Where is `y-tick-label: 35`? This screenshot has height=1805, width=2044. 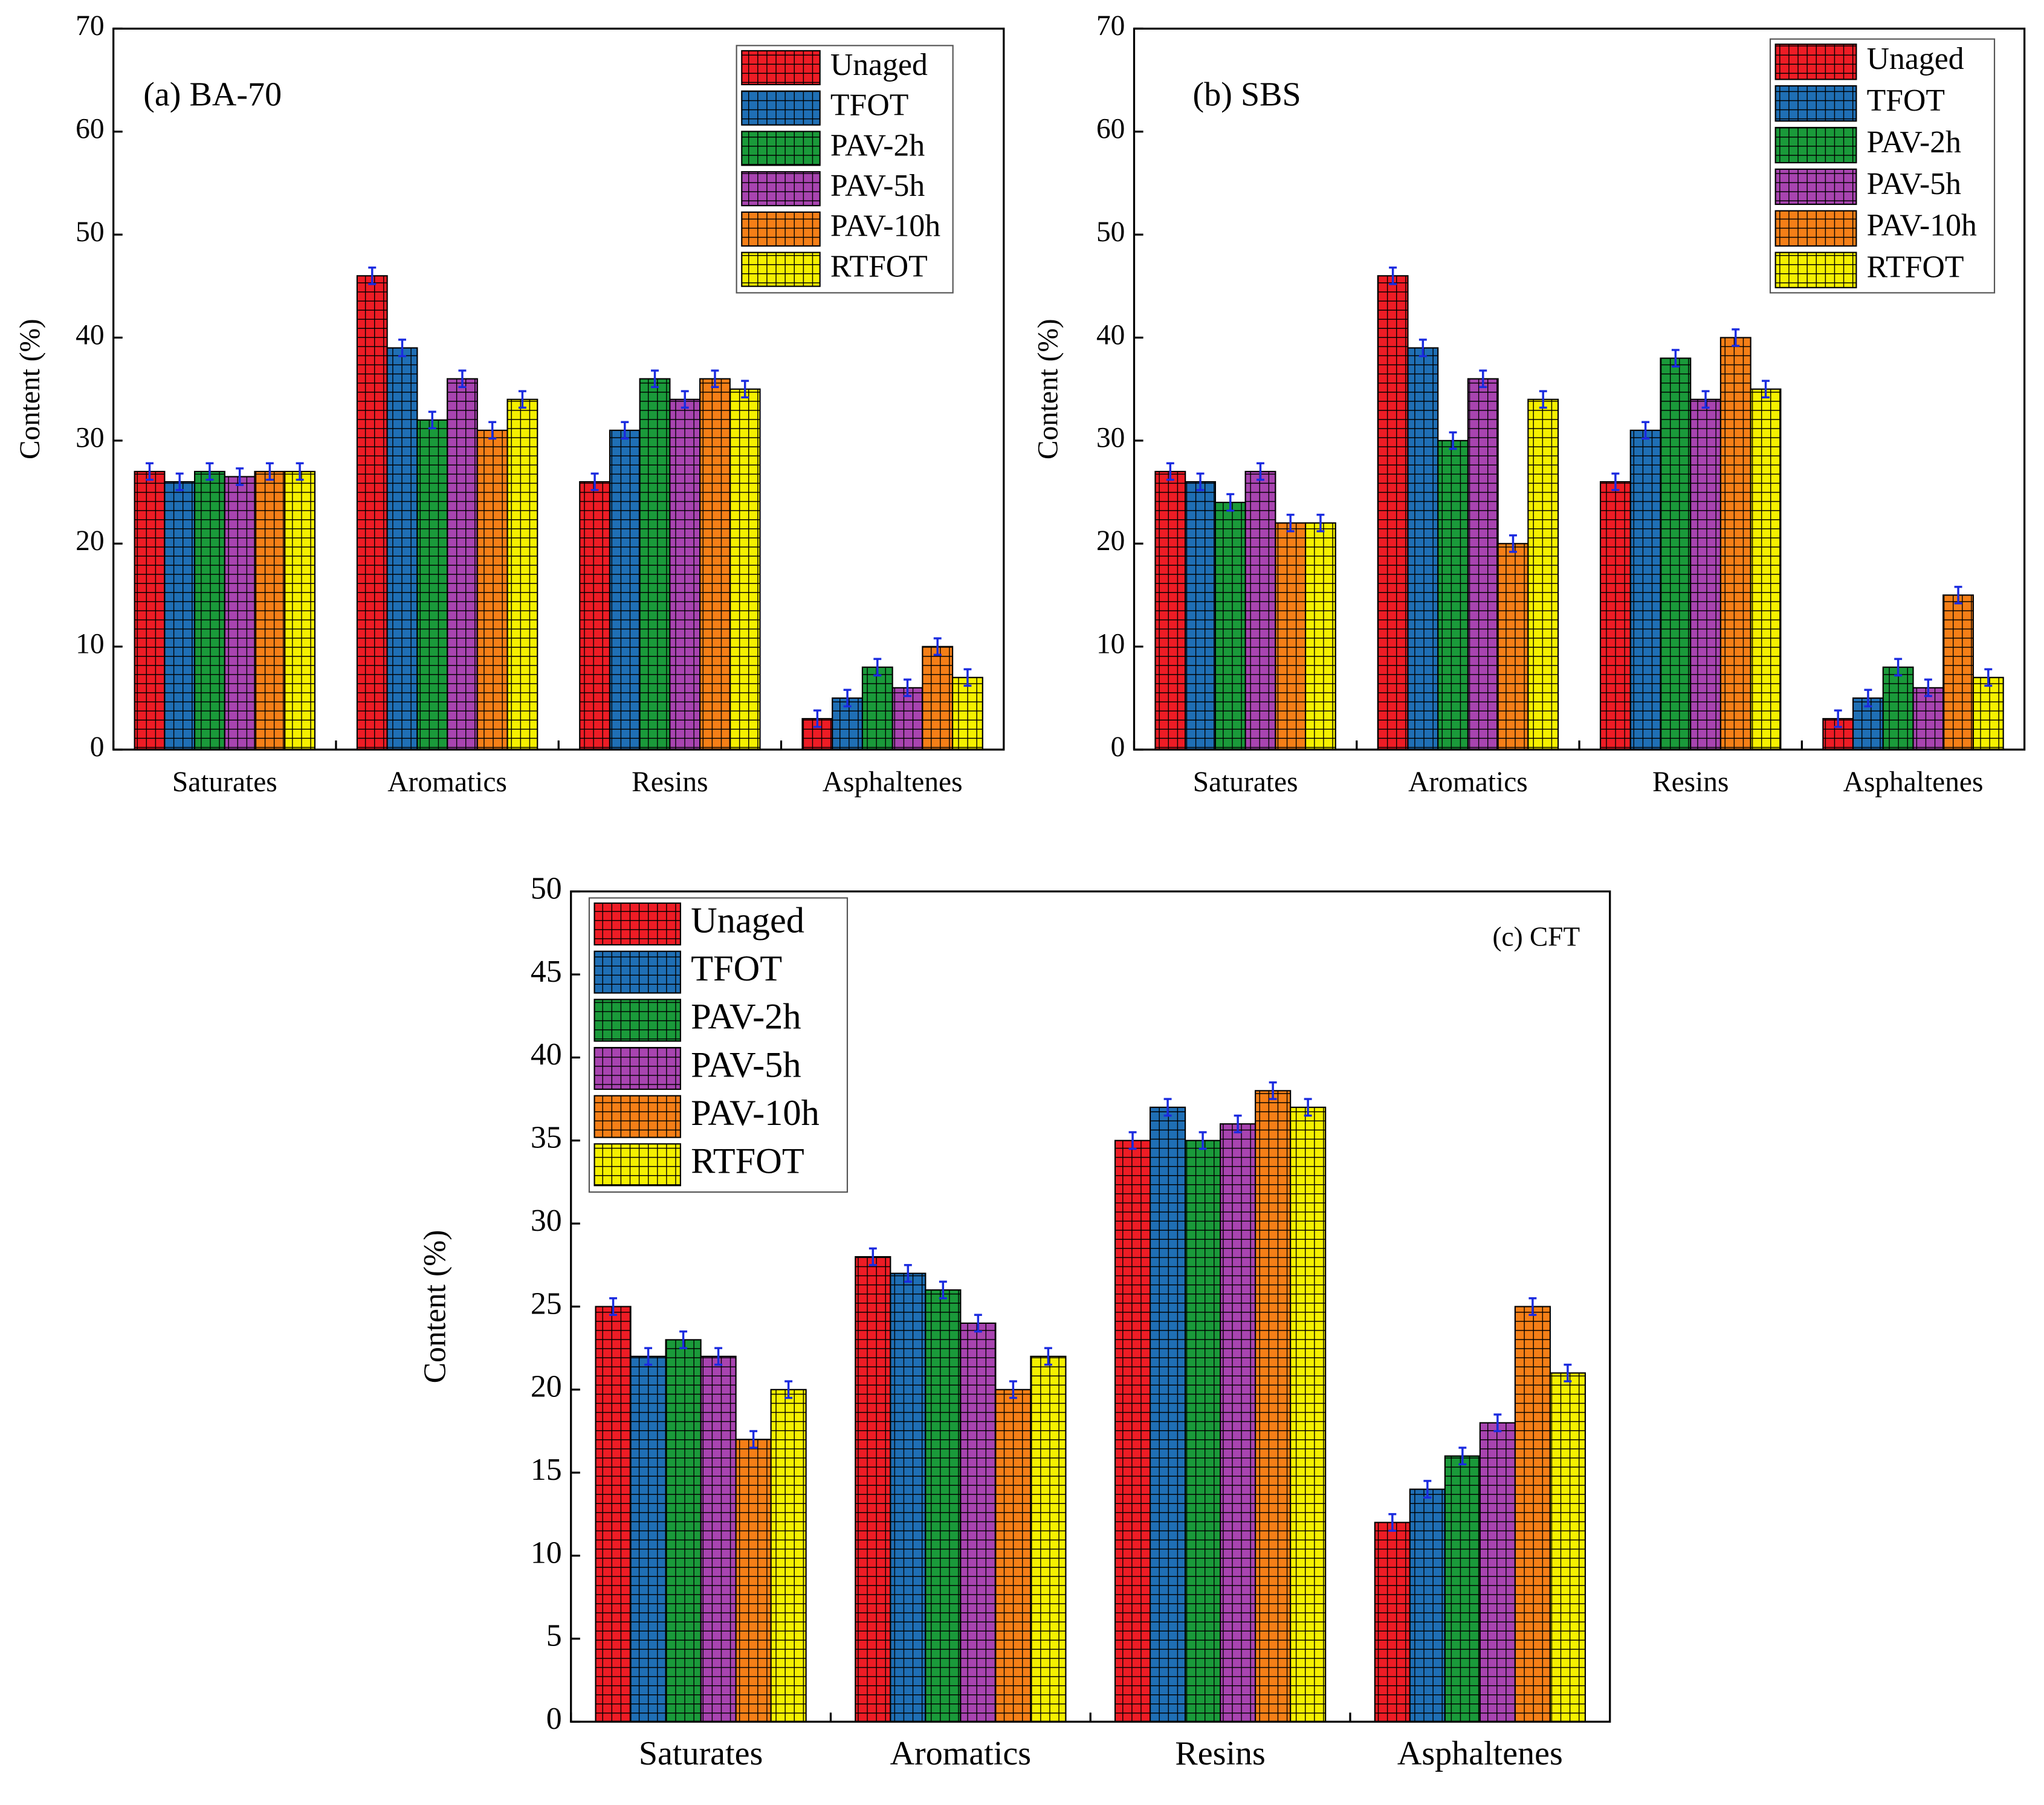 y-tick-label: 35 is located at coordinates (546, 1138).